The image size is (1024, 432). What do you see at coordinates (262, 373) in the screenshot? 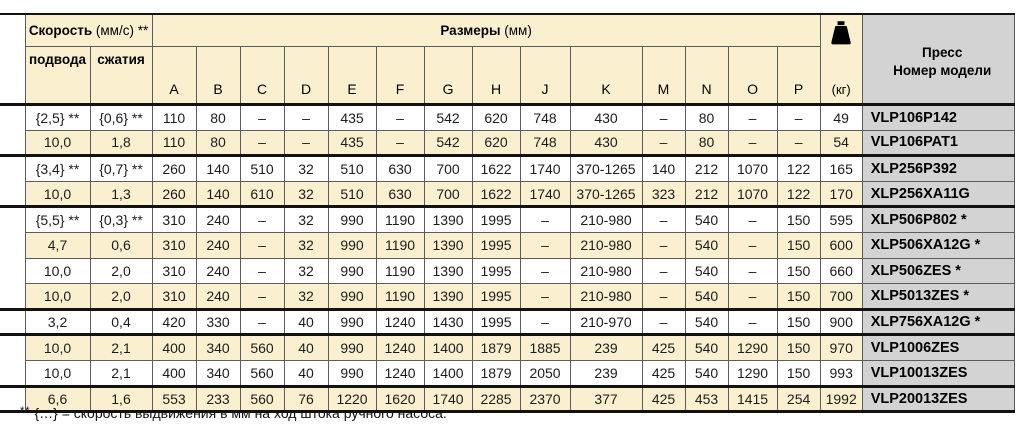
I see `cell-dim-c: 560` at bounding box center [262, 373].